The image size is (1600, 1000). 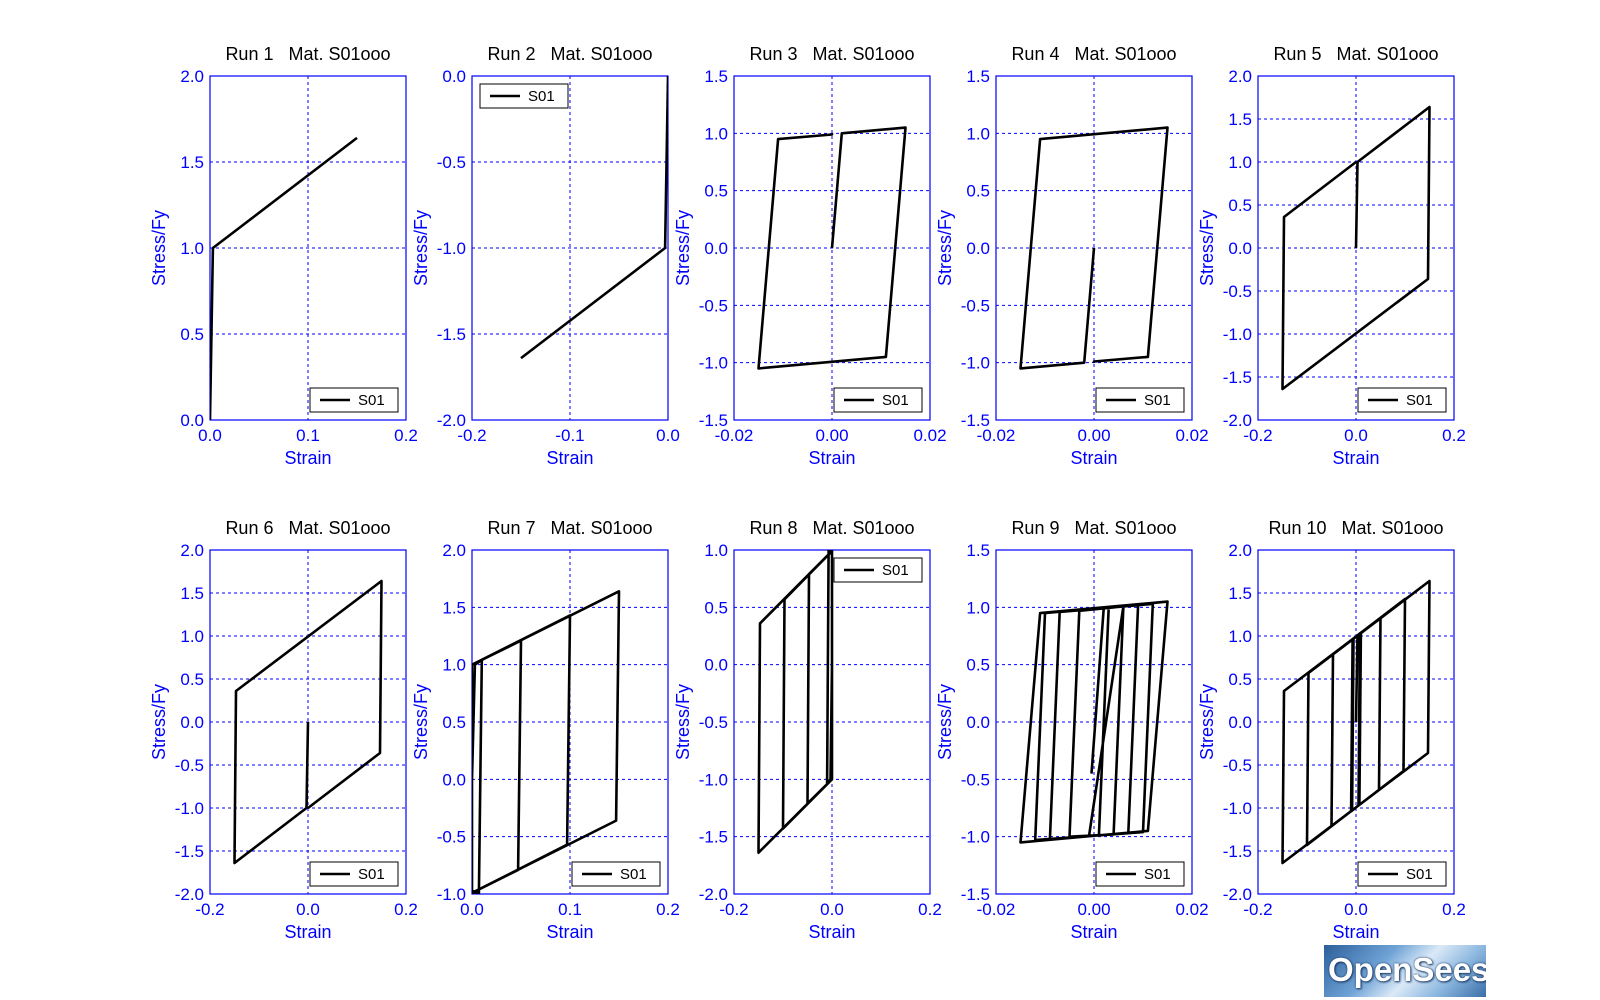 What do you see at coordinates (929, 435) in the screenshot?
I see `x-tick-label: 0.02` at bounding box center [929, 435].